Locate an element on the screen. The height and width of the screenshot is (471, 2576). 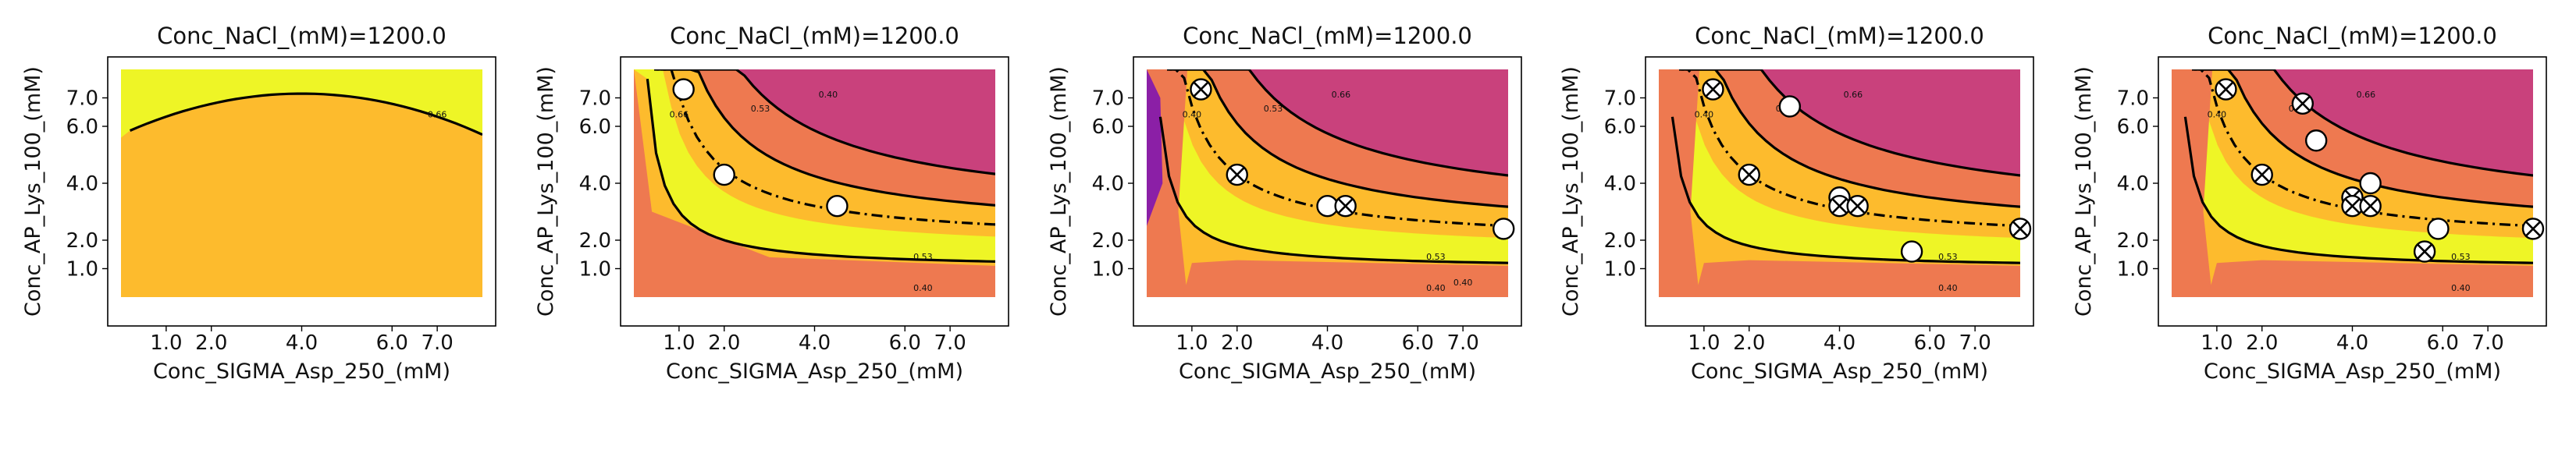
contour-plot-area: 0.66 0.53 0.40 0.53 0.40 is located at coordinates (814, 183).